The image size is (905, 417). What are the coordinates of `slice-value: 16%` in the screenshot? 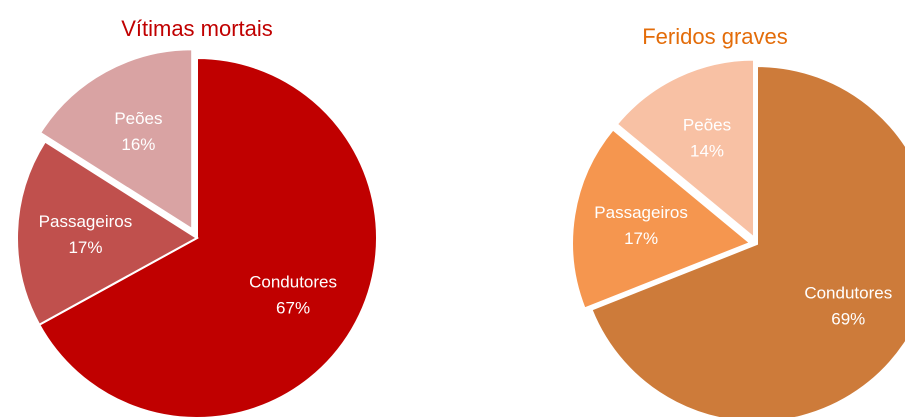 It's located at (138, 144).